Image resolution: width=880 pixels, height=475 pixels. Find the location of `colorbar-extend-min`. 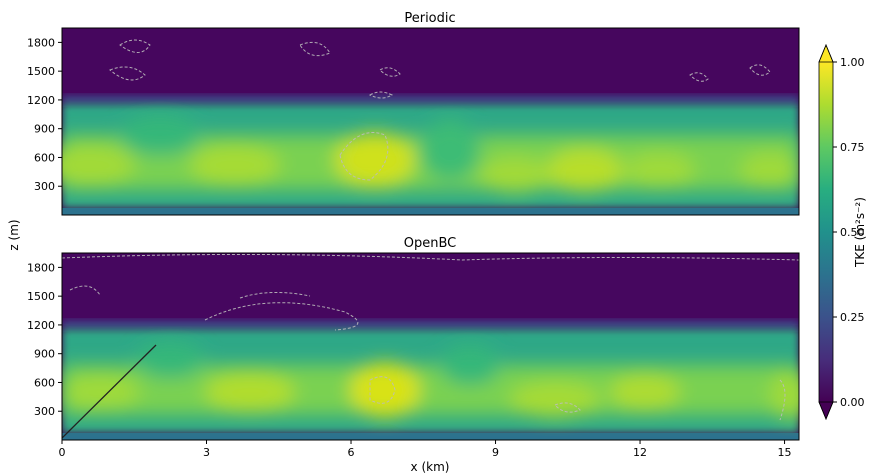

colorbar-extend-min is located at coordinates (826, 411).